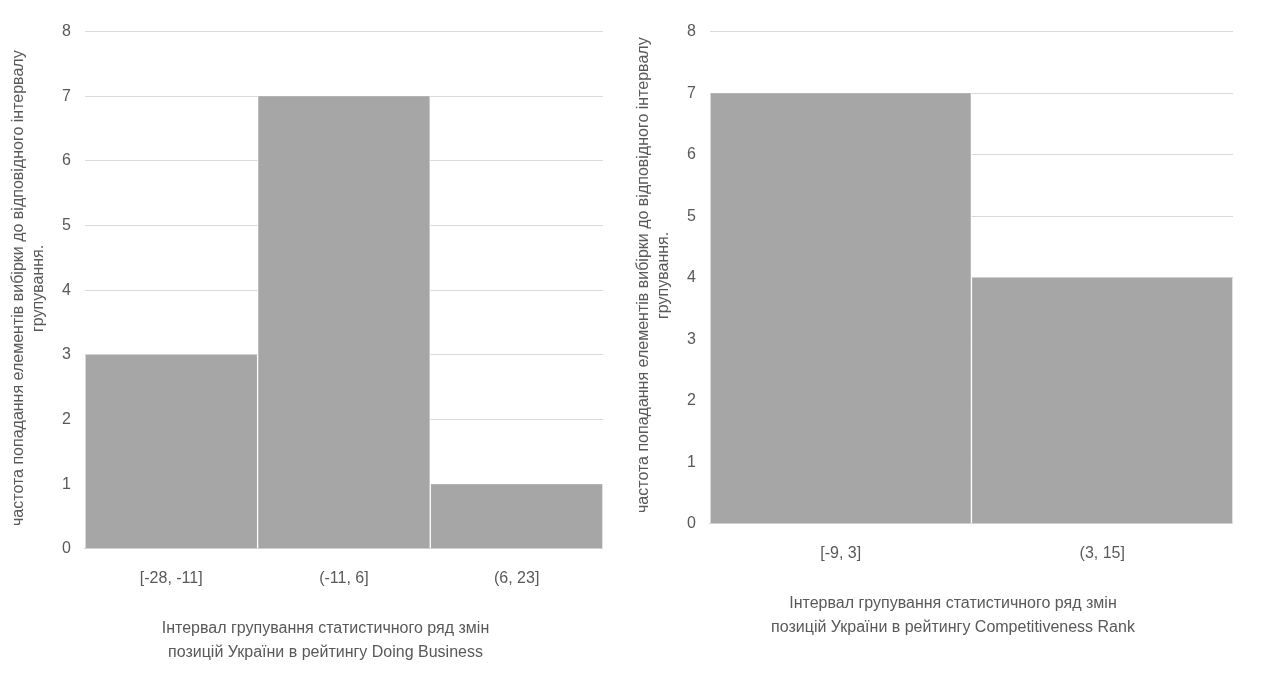 Image resolution: width=1265 pixels, height=695 pixels. Describe the element at coordinates (344, 577) in the screenshot. I see `x-tick-label: (-11, 6]` at that location.